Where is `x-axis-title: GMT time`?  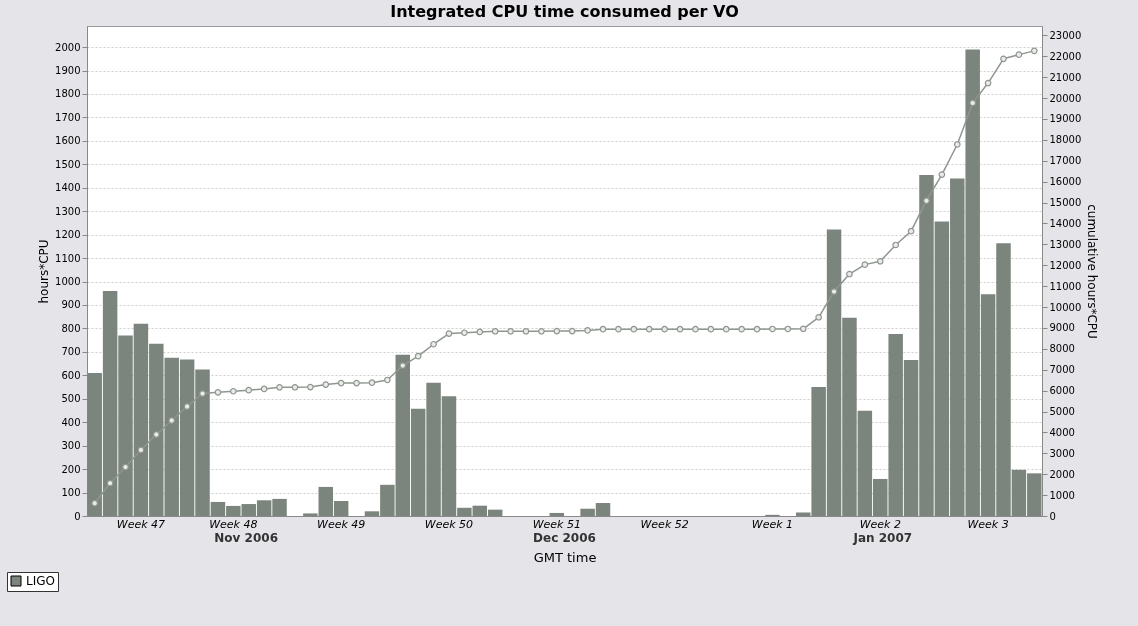 x-axis-title: GMT time is located at coordinates (565, 557).